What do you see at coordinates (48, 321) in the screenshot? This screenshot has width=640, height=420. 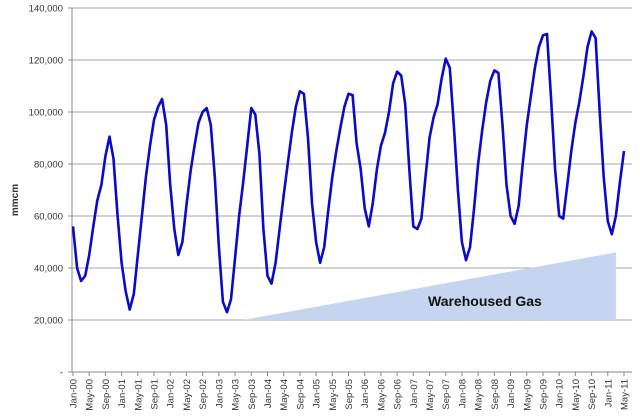 I see `y-tick-label: 20,000` at bounding box center [48, 321].